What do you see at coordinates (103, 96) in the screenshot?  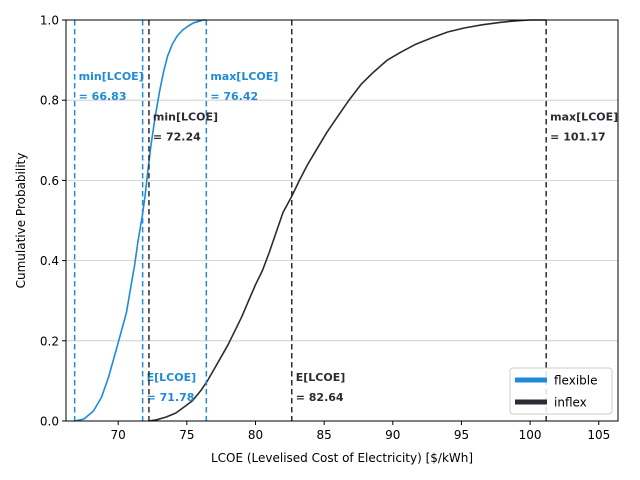 I see `reference-label-value: = 66.83` at bounding box center [103, 96].